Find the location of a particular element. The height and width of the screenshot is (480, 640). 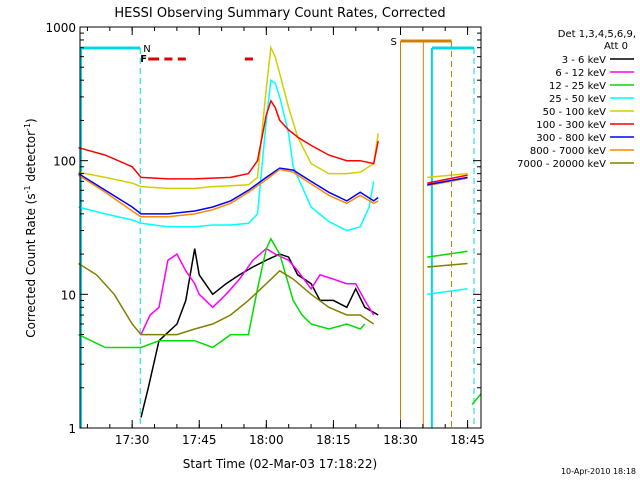

x-tick-label: 18:00 is located at coordinates (266, 440).